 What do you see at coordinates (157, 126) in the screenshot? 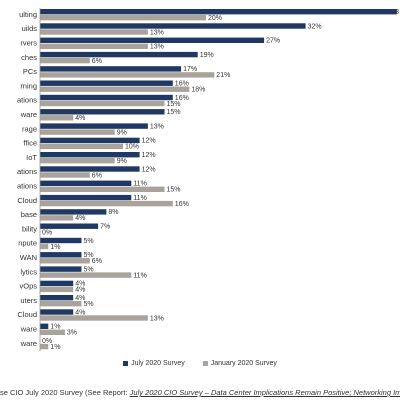
I see `value-label-july: 13%` at bounding box center [157, 126].